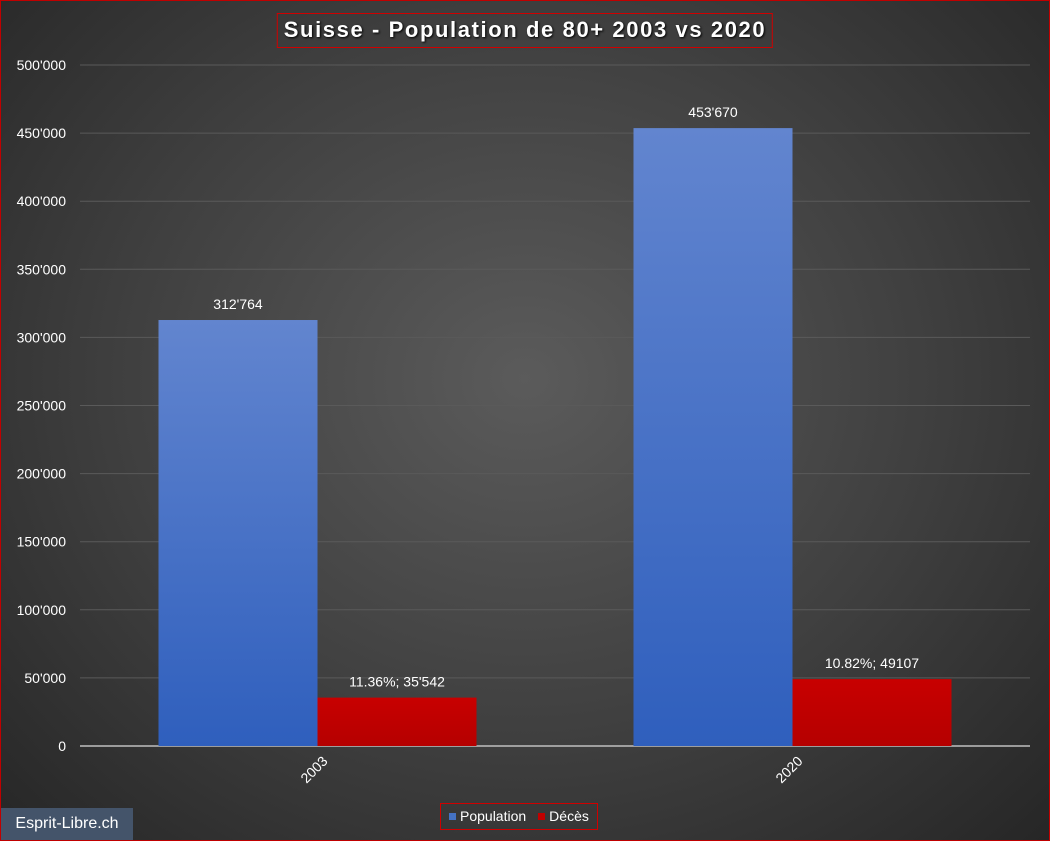 The width and height of the screenshot is (1050, 841). What do you see at coordinates (238, 304) in the screenshot?
I see `data-label-population-2003: 312'764` at bounding box center [238, 304].